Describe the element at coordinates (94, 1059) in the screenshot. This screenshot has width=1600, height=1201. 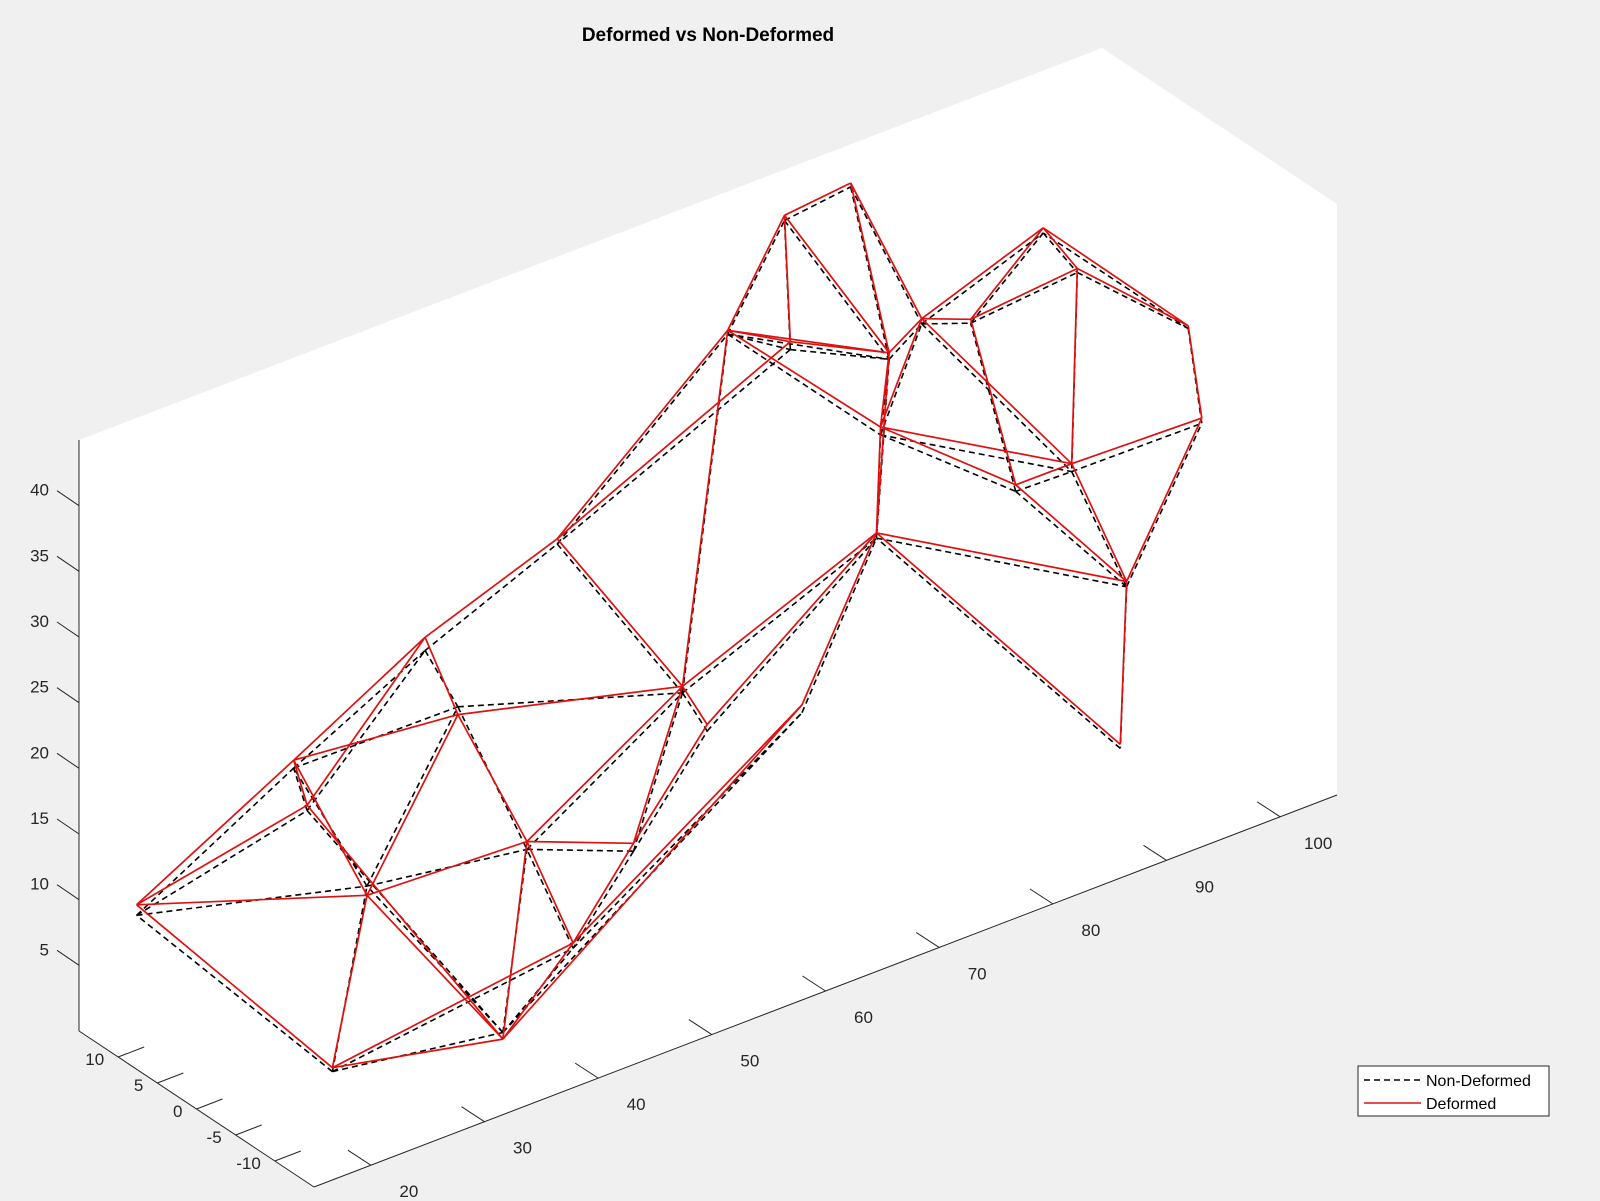
I see `y-tick-label: 10` at that location.